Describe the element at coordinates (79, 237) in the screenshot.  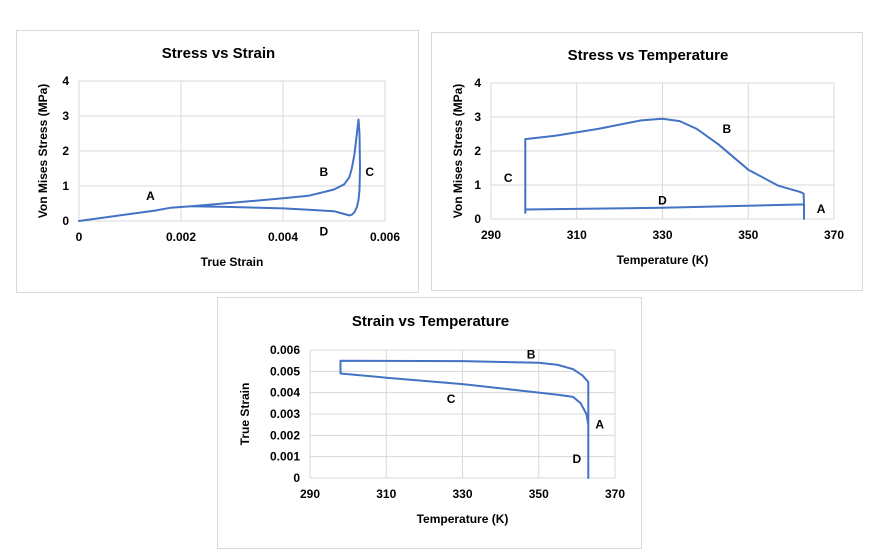
I see `stress-strain-xtick-label-0: 0` at that location.